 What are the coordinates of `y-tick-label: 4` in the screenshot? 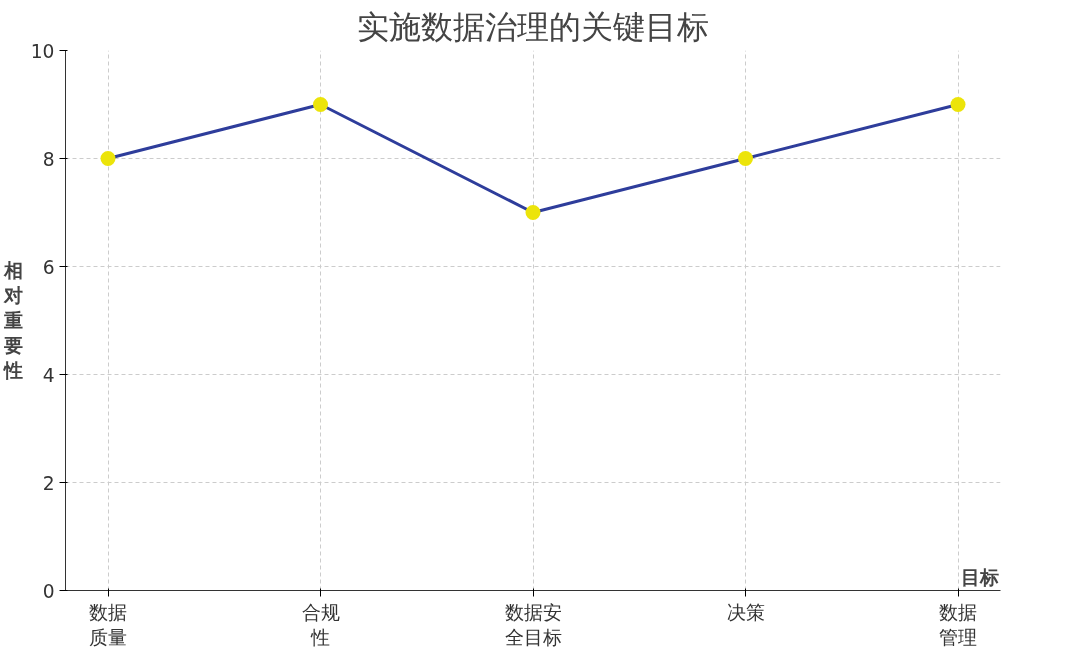 It's located at (48, 375).